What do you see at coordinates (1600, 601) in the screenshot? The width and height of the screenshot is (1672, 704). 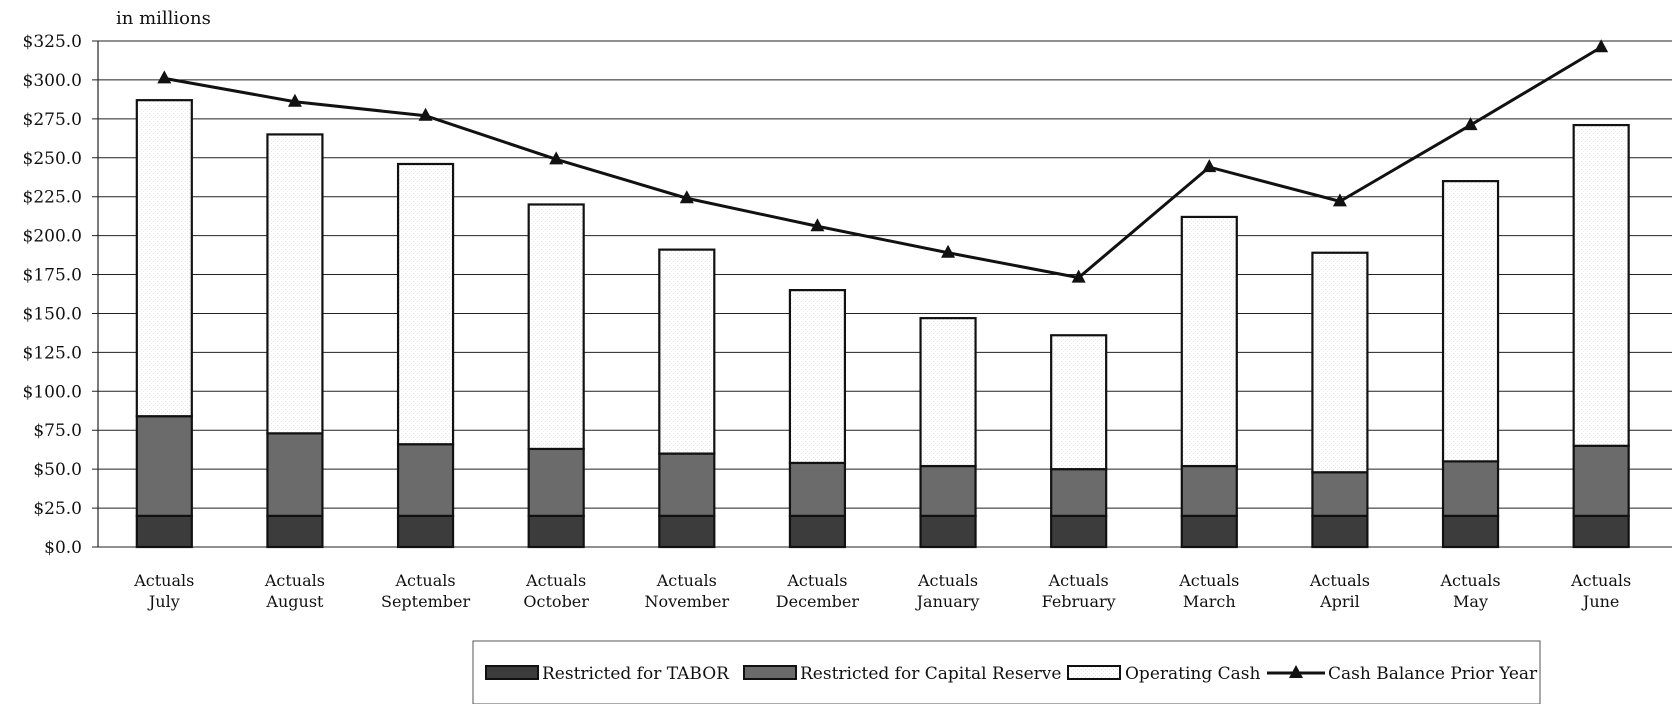 I see `x-tick-label: June` at bounding box center [1600, 601].